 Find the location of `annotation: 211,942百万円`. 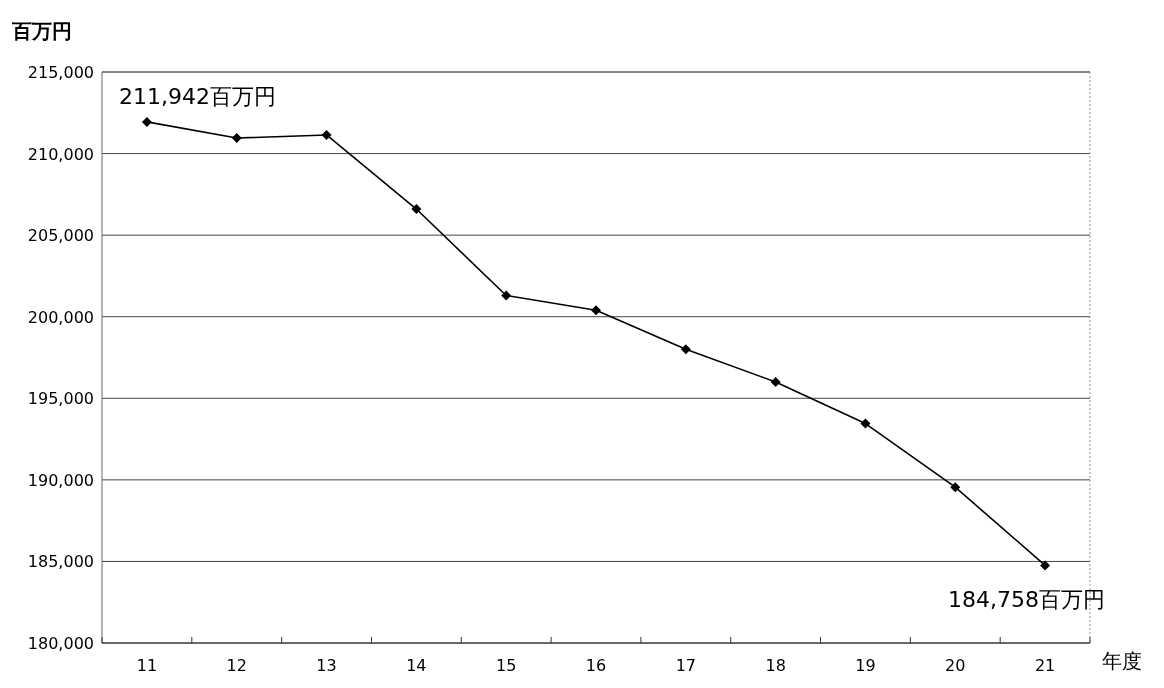

annotation: 211,942百万円 is located at coordinates (197, 96).